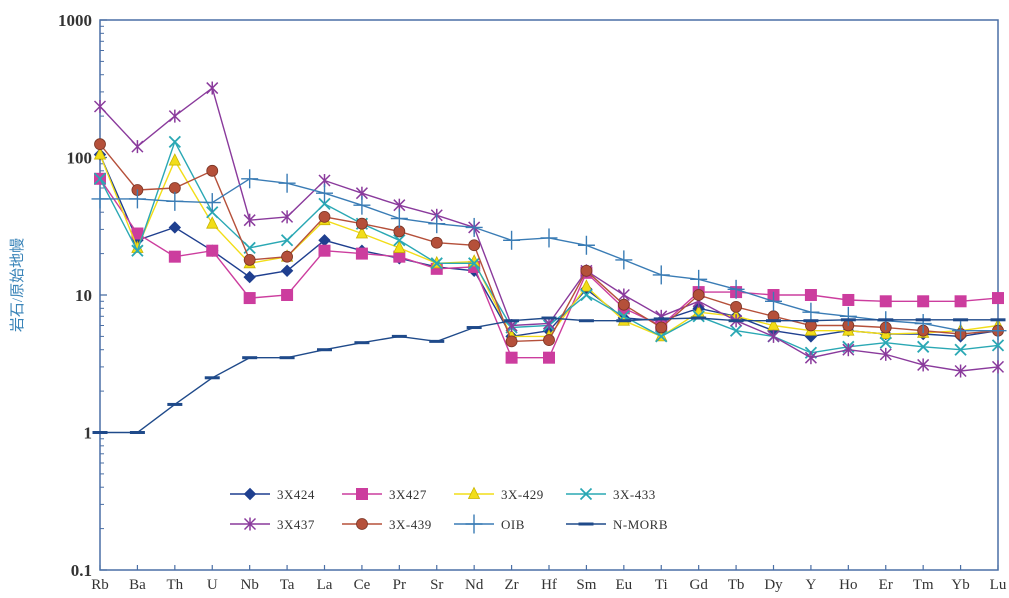 Image resolution: width=1009 pixels, height=598 pixels. I want to click on x-tick-label: La, so click(325, 585).